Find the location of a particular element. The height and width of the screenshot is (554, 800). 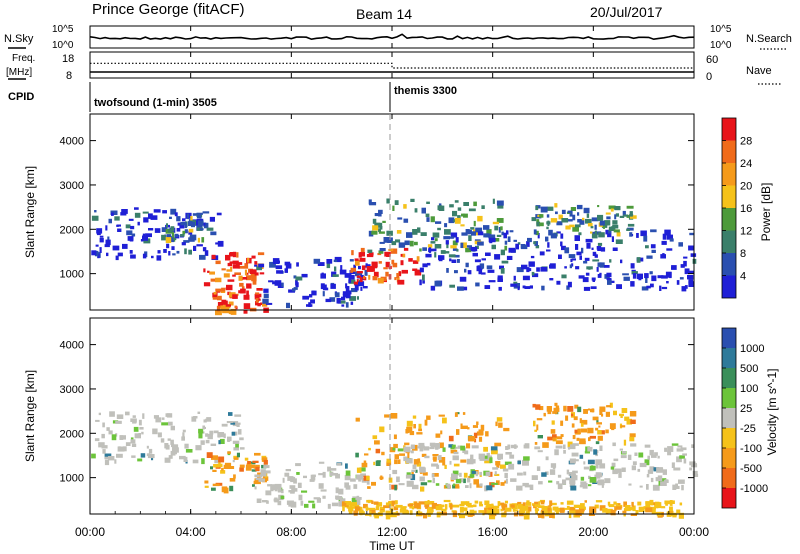

colorbar-tick-label: 16 is located at coordinates (746, 209).